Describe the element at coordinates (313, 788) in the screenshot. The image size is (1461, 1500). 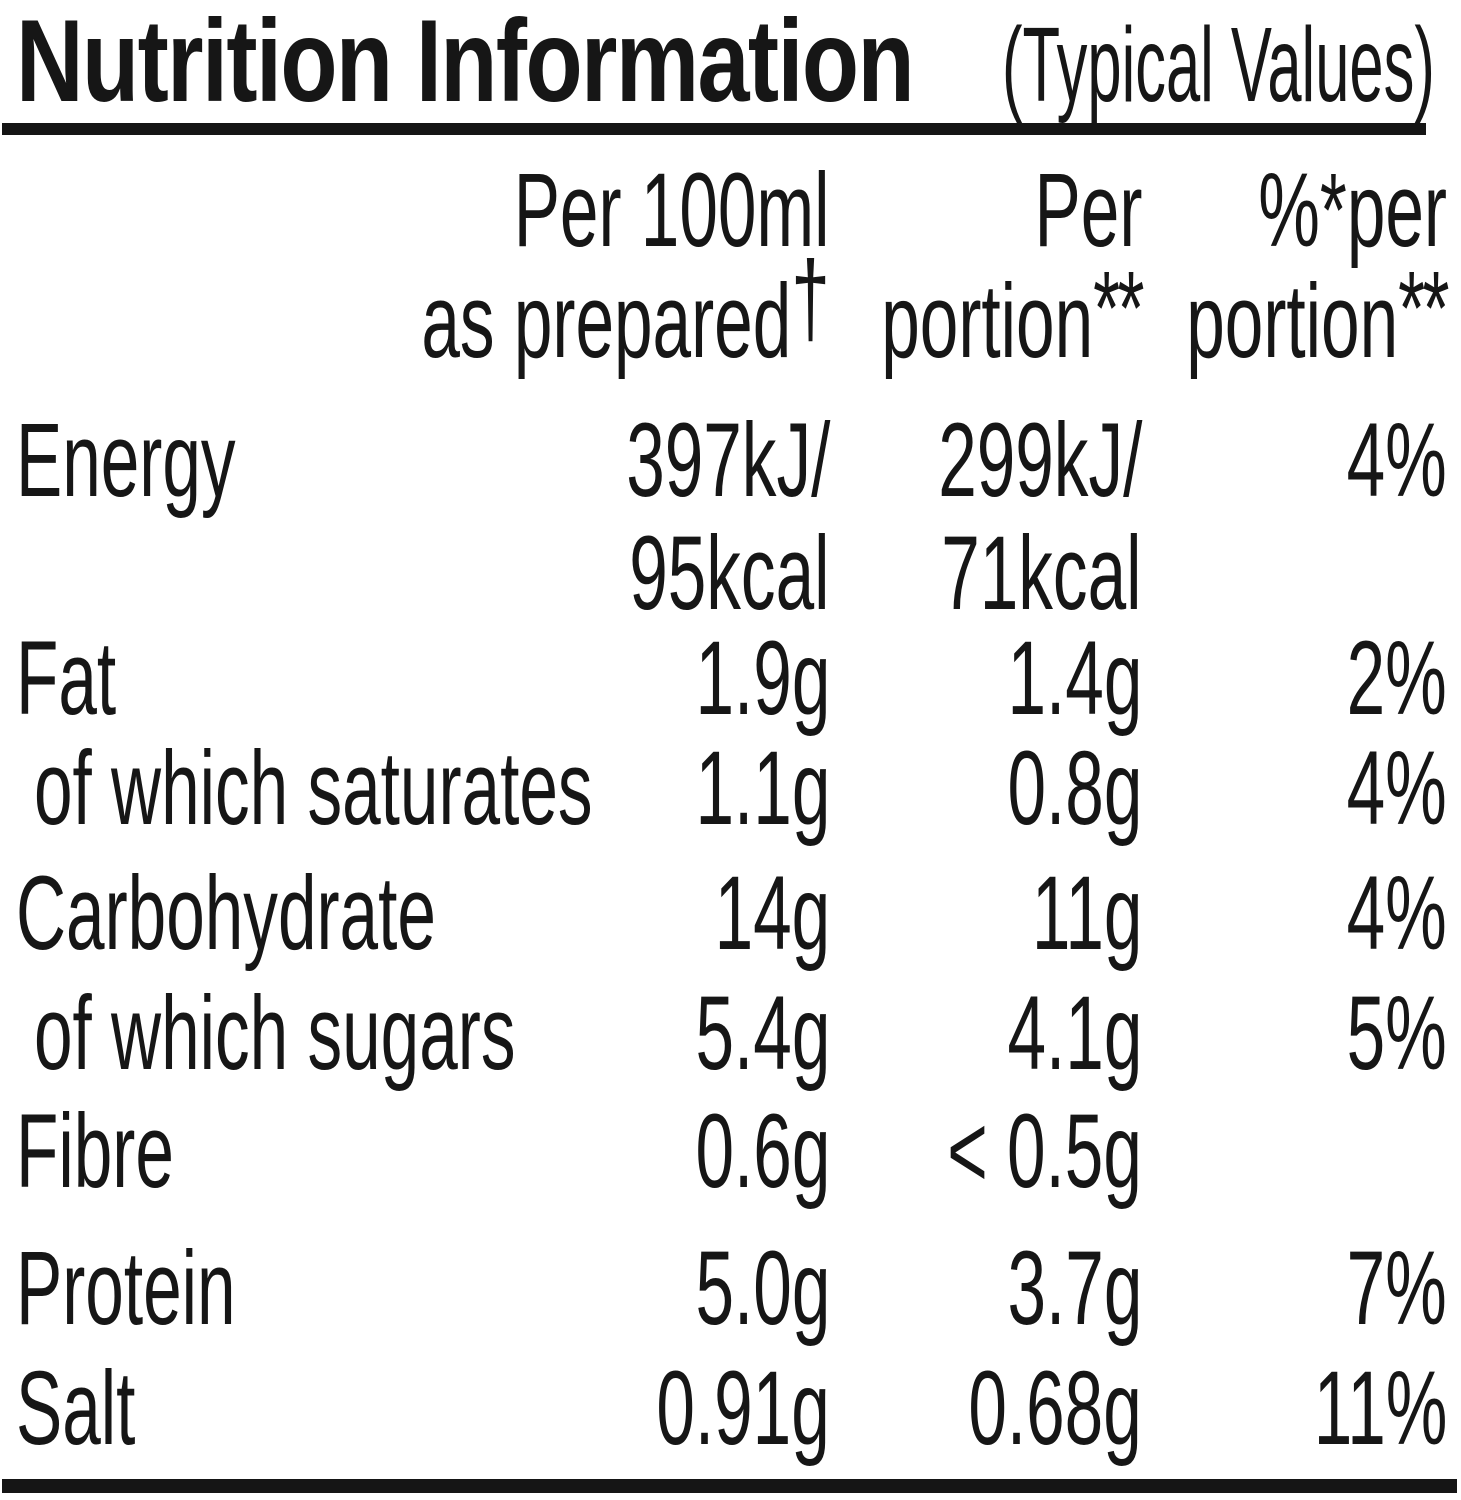
I see `row-label-saturates: of which saturates` at that location.